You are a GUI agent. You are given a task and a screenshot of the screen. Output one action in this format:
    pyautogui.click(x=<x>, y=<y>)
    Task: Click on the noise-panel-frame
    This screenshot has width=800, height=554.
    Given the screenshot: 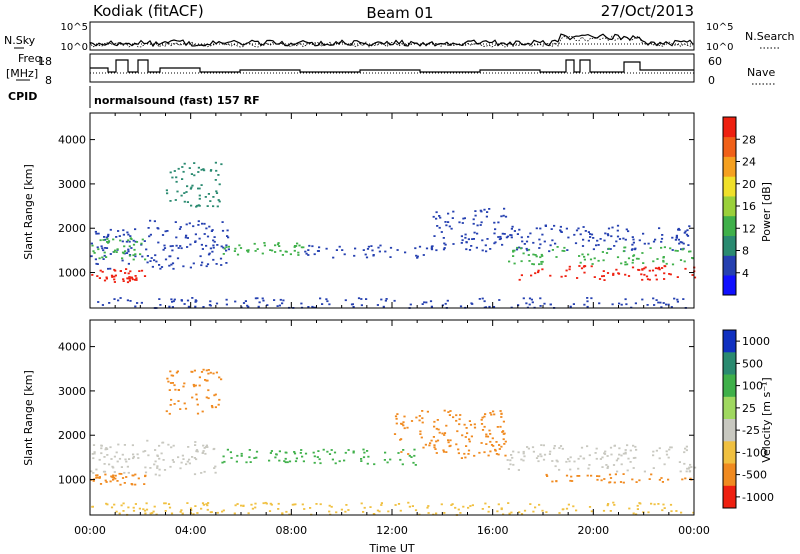 What is the action you would take?
    pyautogui.click(x=392, y=36)
    